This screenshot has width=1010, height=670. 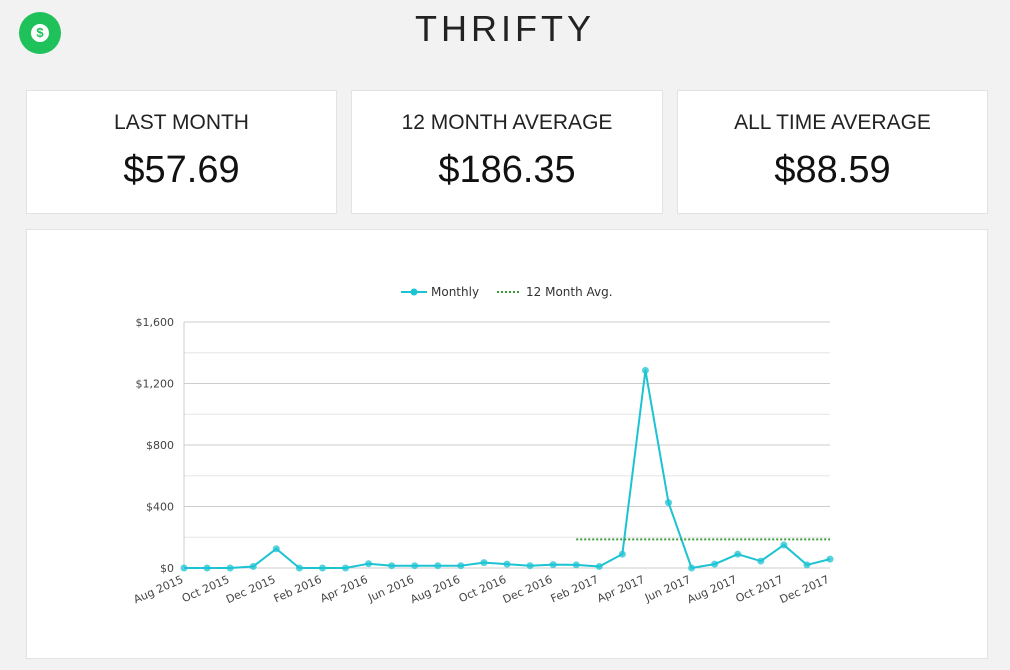 I want to click on x-tick-label: Jun 2016, so click(x=390, y=589).